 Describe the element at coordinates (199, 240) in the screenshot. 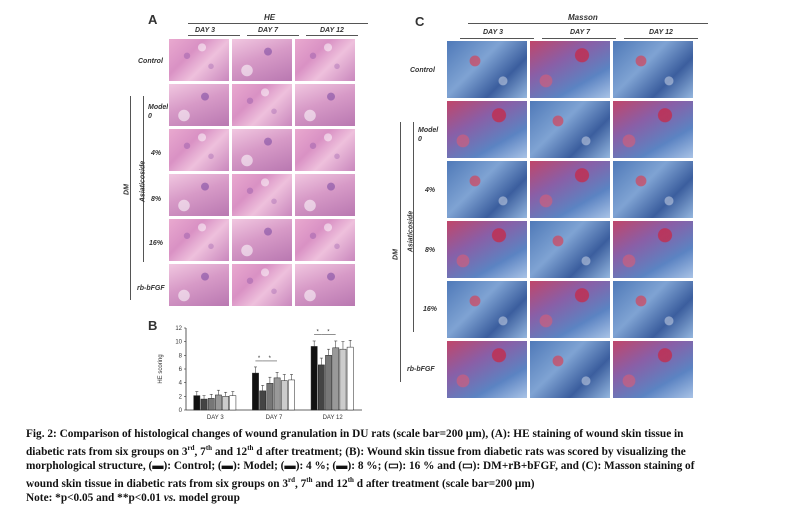

I see `he-micrograph-r5-c1` at that location.